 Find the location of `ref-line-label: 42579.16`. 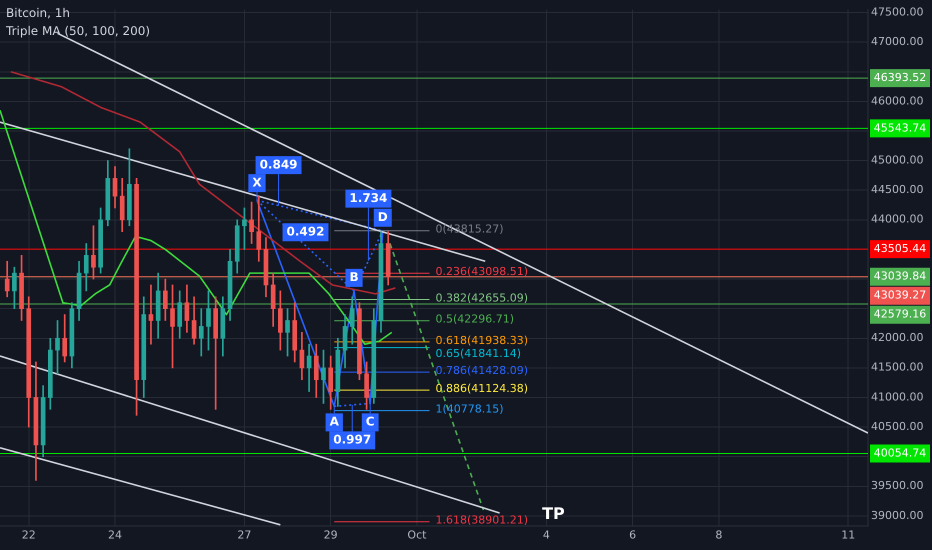

ref-line-label: 42579.16 is located at coordinates (900, 314).